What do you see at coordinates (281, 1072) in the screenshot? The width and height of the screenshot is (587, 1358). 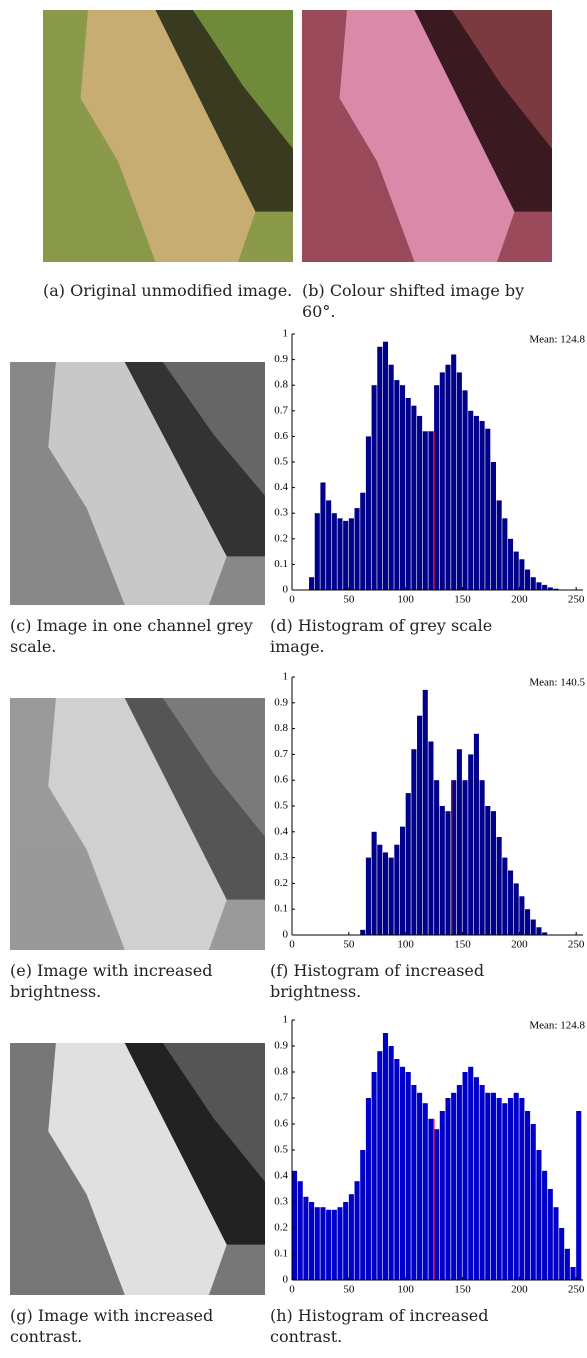 I see `y-tick-label: 0.8` at bounding box center [281, 1072].